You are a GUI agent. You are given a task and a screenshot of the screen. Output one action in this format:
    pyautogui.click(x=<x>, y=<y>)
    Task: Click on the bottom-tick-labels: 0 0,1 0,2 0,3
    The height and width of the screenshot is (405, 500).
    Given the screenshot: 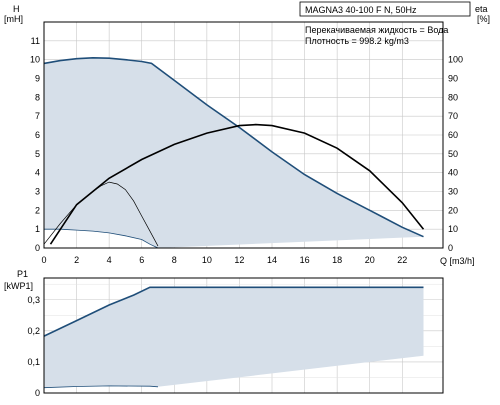 What is the action you would take?
    pyautogui.click(x=33, y=346)
    